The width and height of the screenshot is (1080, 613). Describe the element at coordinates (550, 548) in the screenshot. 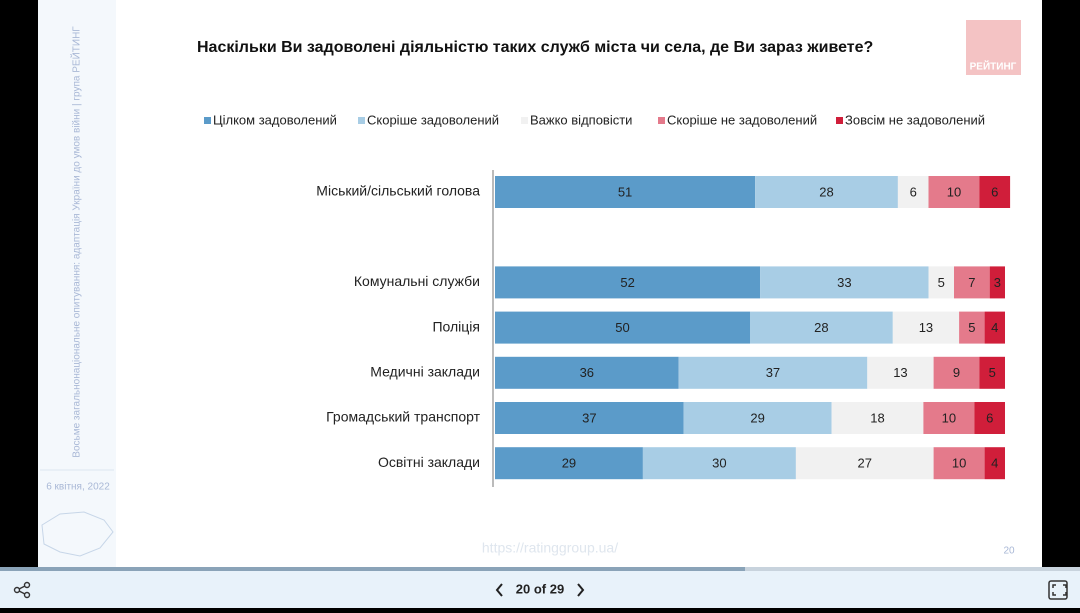

I see `url: https://ratinggroup.ua/` at that location.